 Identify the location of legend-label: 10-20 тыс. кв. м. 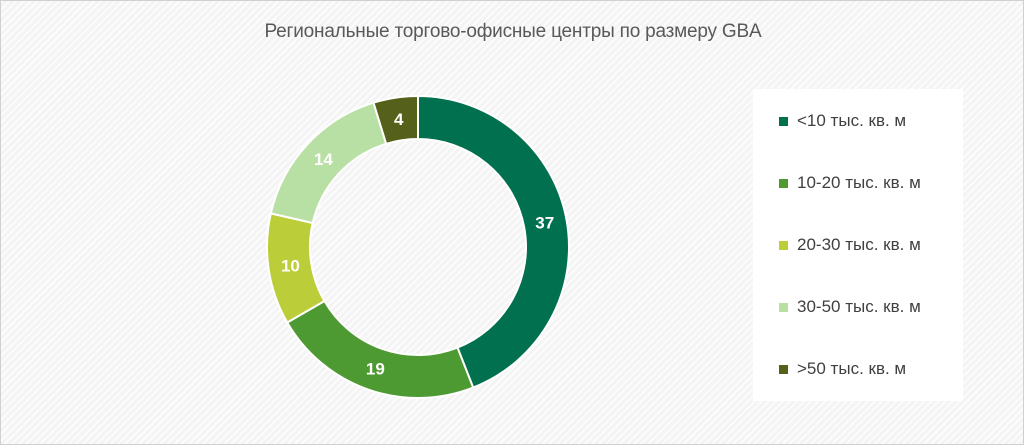
(859, 182).